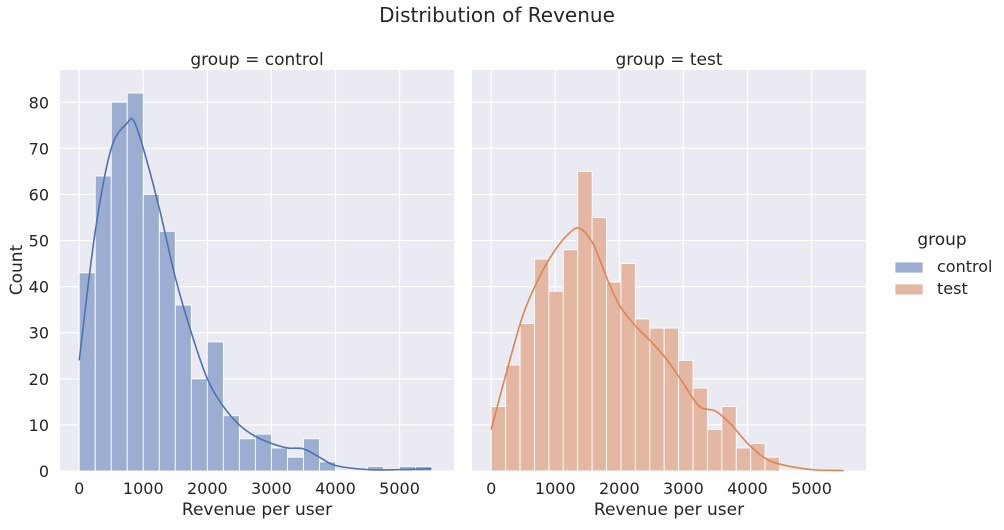 This screenshot has height=530, width=1004. I want to click on legend-label-test: test, so click(952, 288).